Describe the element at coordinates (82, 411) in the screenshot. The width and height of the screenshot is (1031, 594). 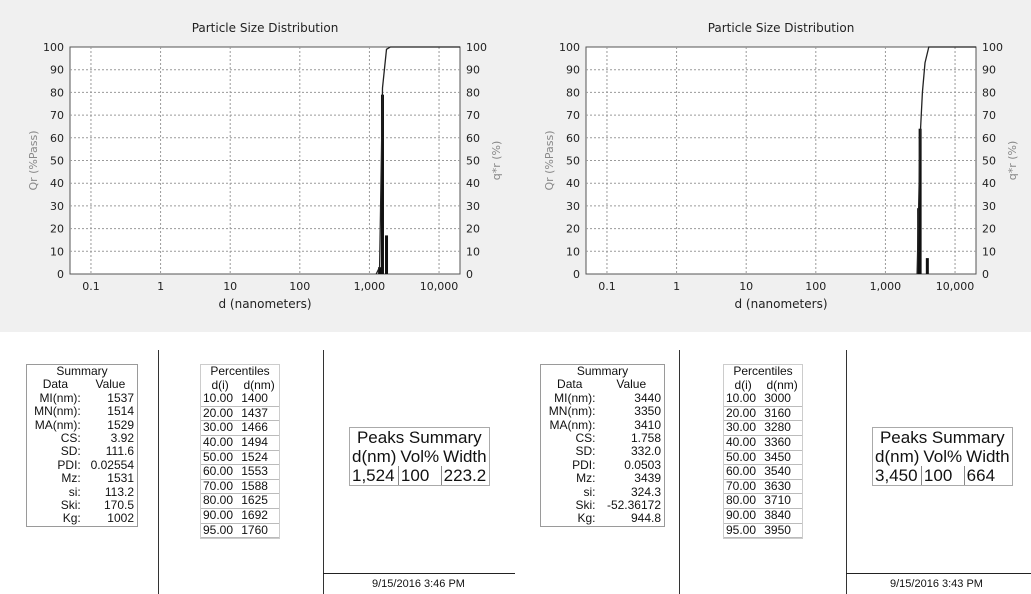
I see `table-row: MN(nm): 1514` at that location.